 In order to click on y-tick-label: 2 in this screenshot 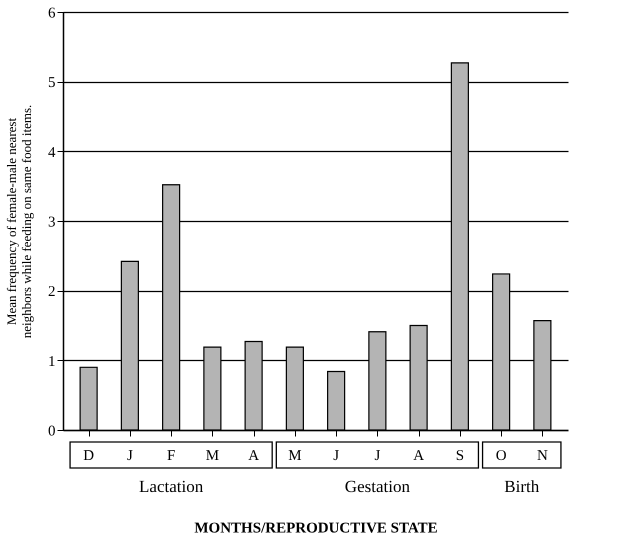, I will do `click(52, 292)`.